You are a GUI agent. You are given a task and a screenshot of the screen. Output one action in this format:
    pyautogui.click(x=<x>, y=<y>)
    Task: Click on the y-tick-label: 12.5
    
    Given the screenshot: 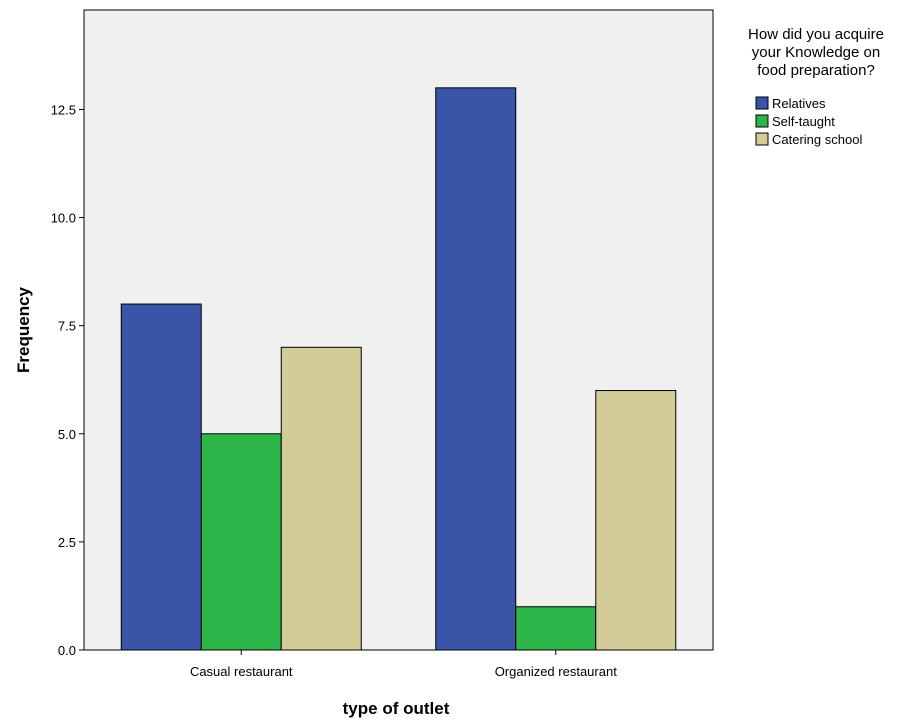 What is the action you would take?
    pyautogui.click(x=63, y=109)
    